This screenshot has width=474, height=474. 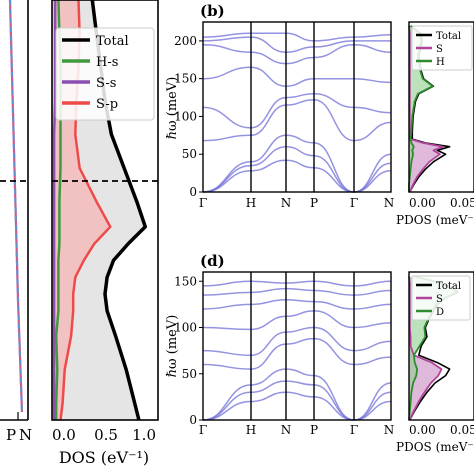 I want to click on pdos-d-legend-label: Total, so click(x=448, y=286).